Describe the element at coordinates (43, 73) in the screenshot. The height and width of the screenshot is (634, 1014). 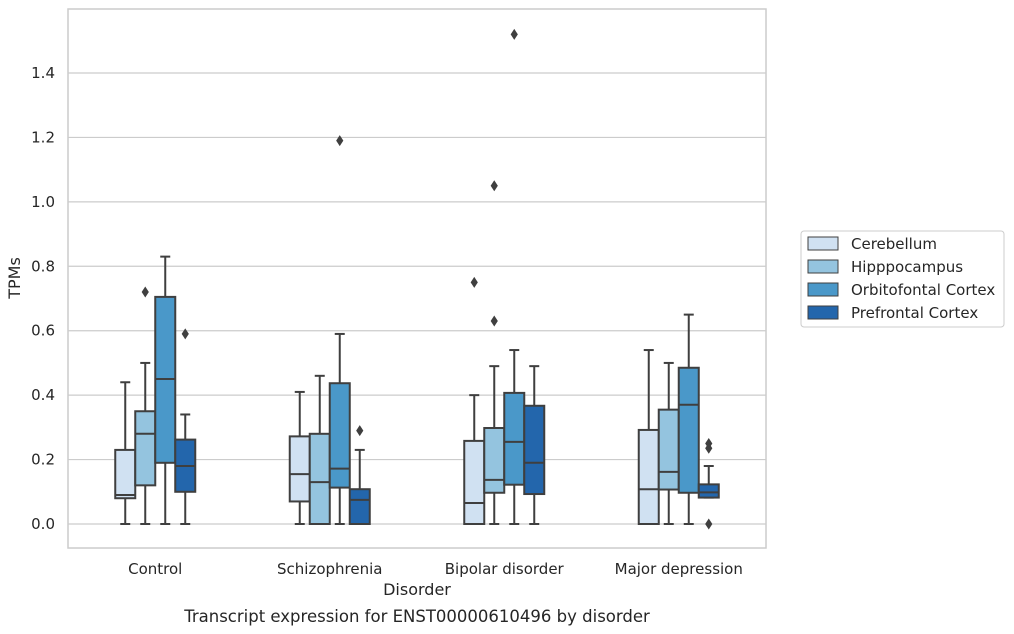
I see `y-tick-label: 1.4` at that location.